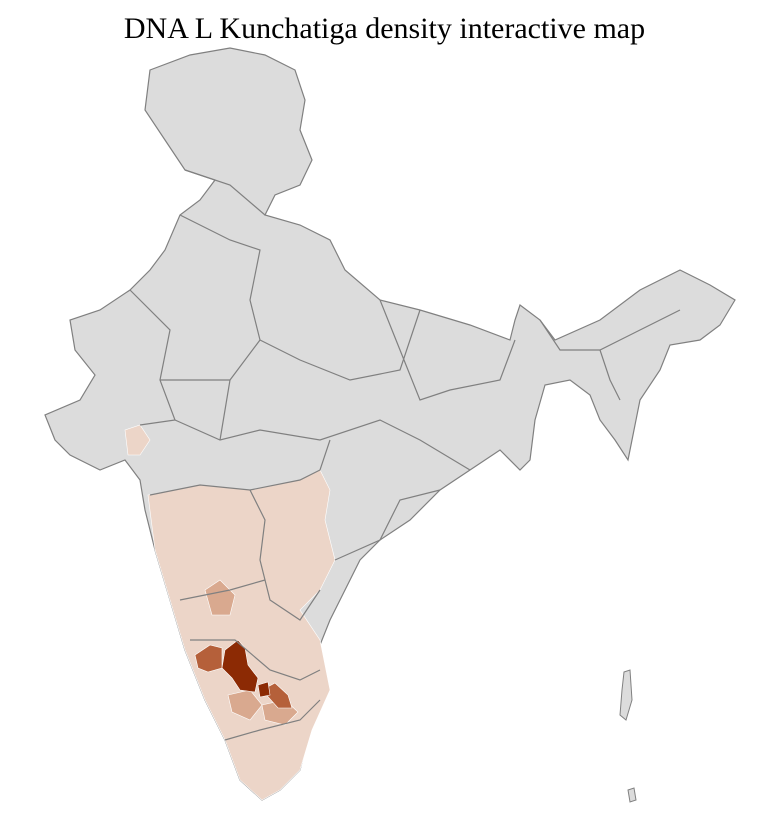  What do you see at coordinates (384, 28) in the screenshot?
I see `map-title: DNA L Kunchatiga density interactive map` at bounding box center [384, 28].